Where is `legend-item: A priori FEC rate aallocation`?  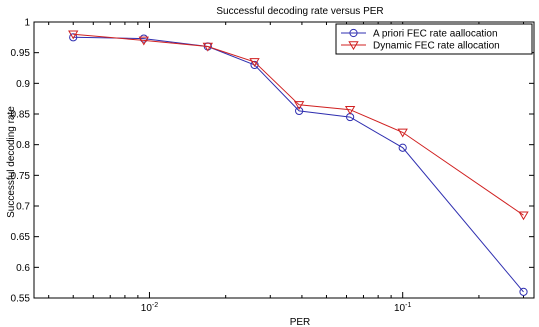 legend-item: A priori FEC rate aallocation is located at coordinates (419, 34).